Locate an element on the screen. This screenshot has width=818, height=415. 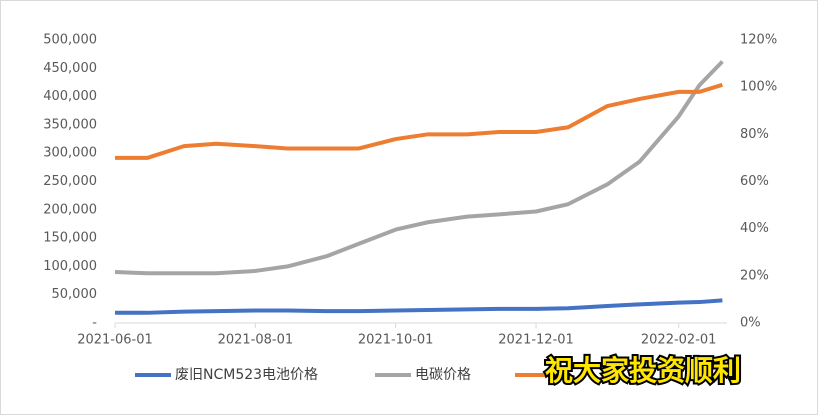
x-tick-label: 2022-02-01 is located at coordinates (679, 340).